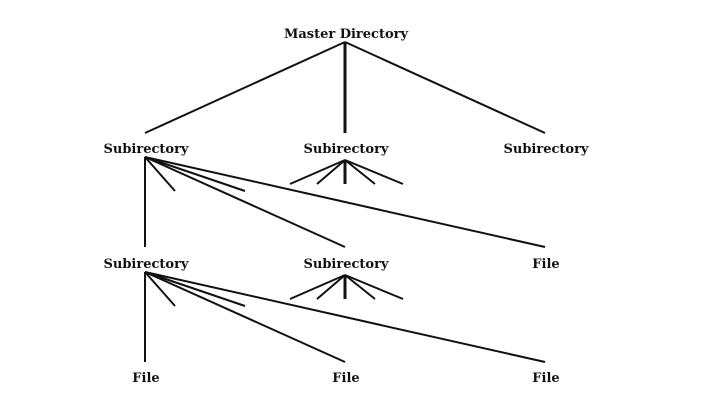  I want to click on l1-left-label: Subirectory, so click(146, 149).